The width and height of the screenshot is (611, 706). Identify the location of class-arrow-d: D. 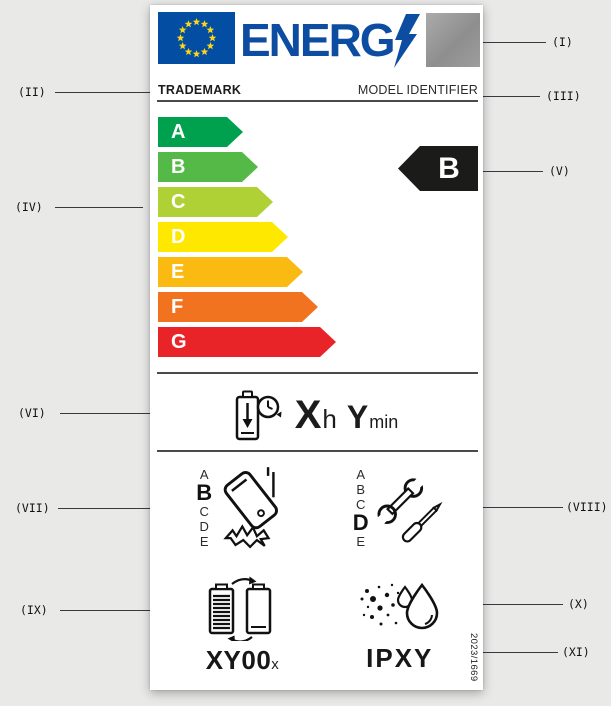
(223, 237).